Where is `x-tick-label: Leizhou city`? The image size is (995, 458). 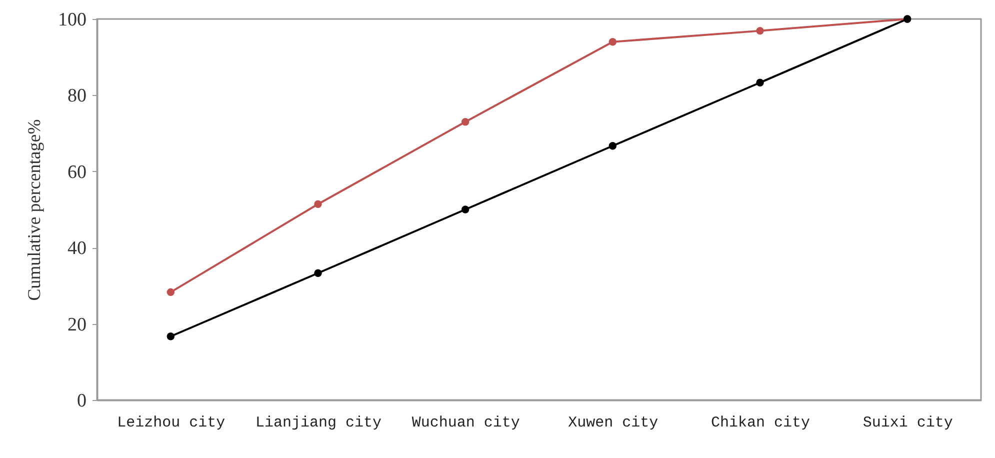
x-tick-label: Leizhou city is located at coordinates (171, 423).